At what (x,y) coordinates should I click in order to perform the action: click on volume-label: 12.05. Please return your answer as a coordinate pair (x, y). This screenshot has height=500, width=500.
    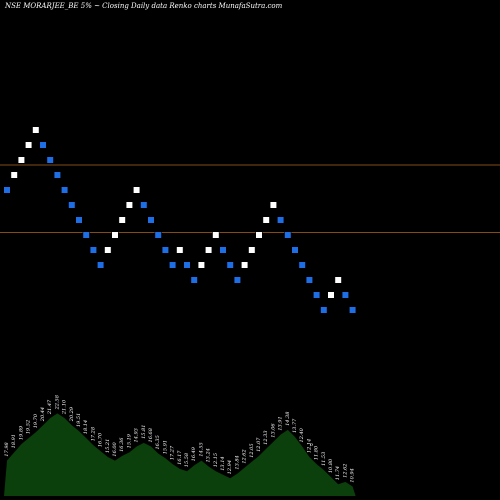
    Looking at the image, I should click on (252, 450).